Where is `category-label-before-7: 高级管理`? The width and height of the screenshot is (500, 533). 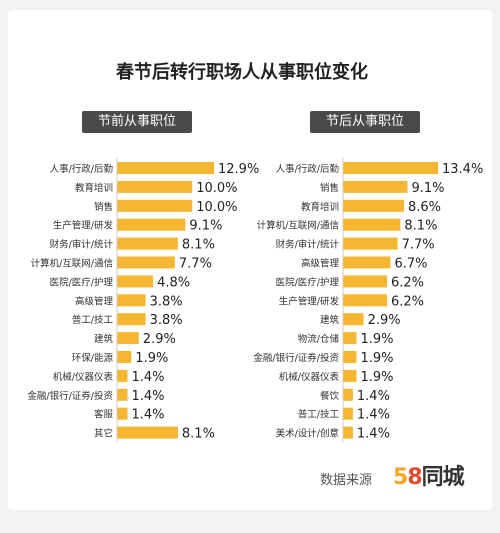
category-label-before-7: 高级管理 is located at coordinates (94, 301).